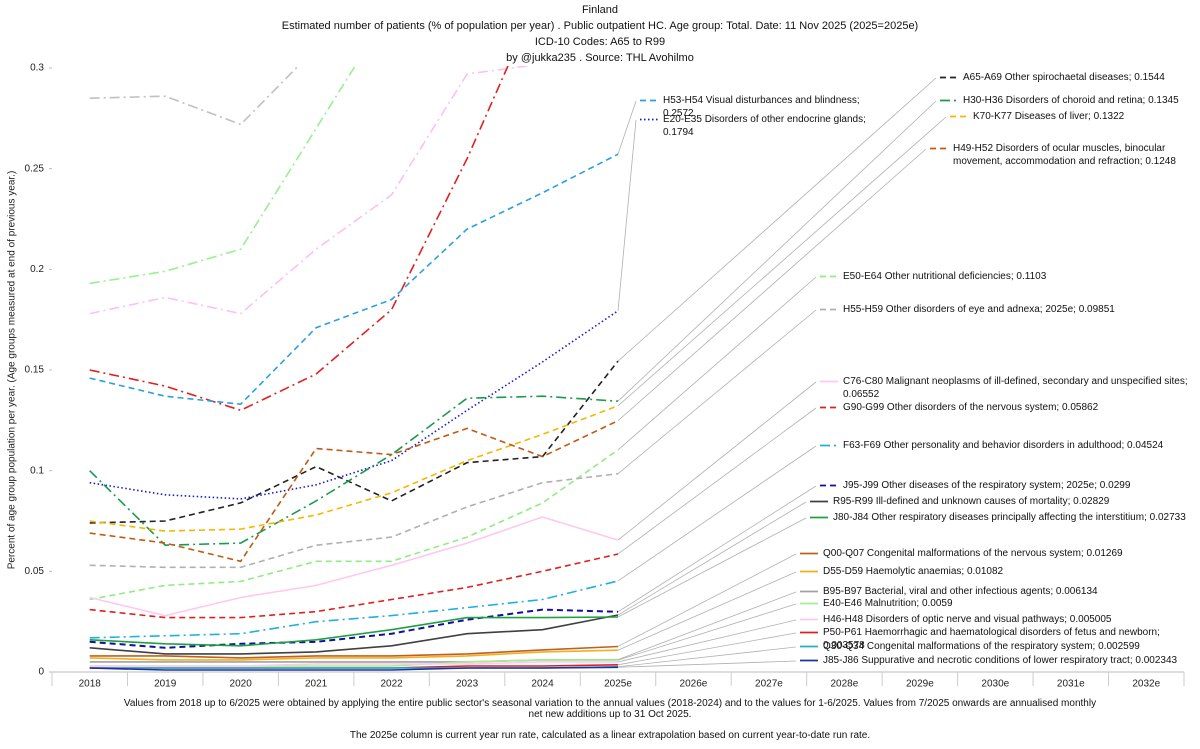 Image resolution: width=1200 pixels, height=749 pixels. I want to click on subtitle: by @jukka235 . Source: THL Avohilmo, so click(600, 58).